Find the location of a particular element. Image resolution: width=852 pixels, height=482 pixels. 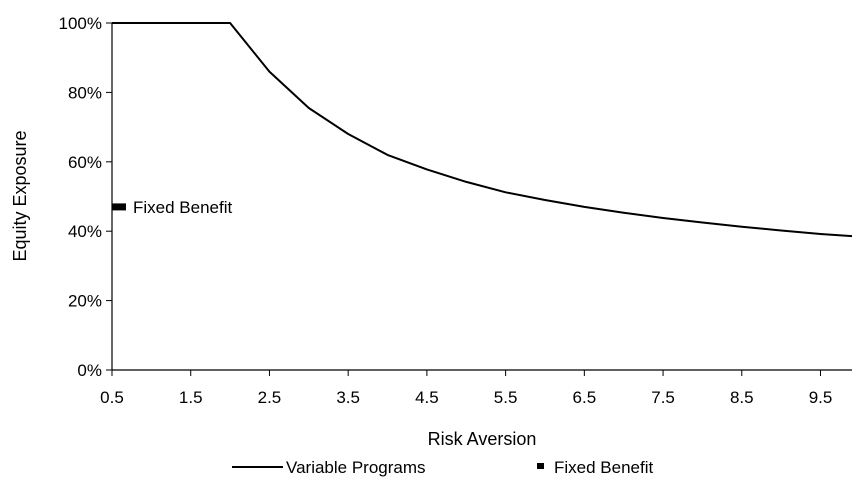

x-tick-label: 7.5 is located at coordinates (663, 397).